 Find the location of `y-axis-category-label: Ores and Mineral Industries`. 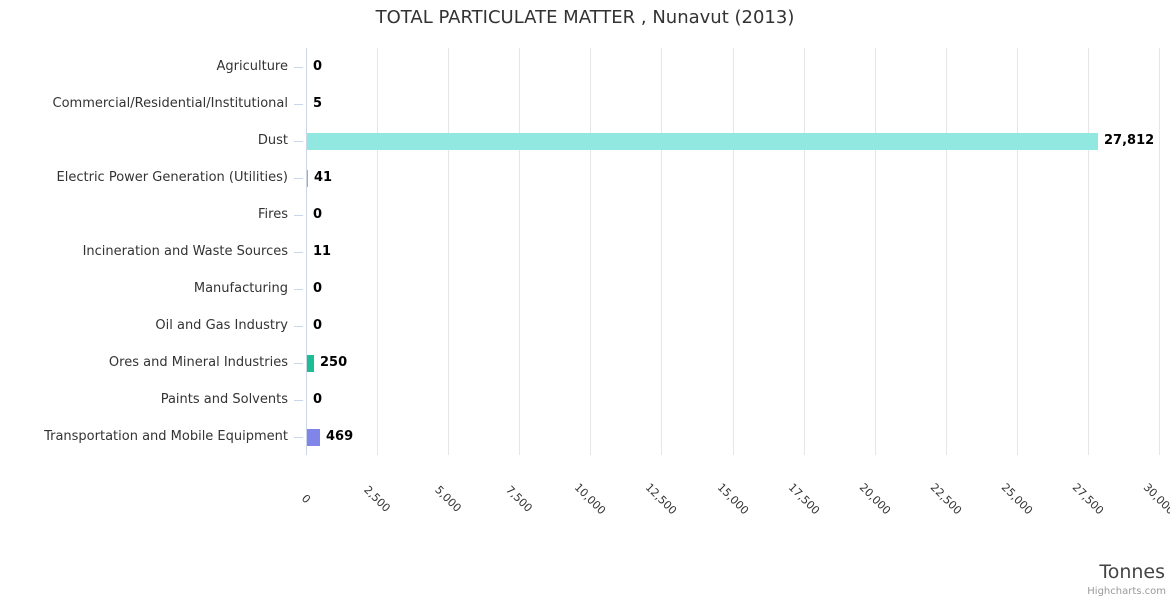

y-axis-category-label: Ores and Mineral Industries is located at coordinates (198, 362).